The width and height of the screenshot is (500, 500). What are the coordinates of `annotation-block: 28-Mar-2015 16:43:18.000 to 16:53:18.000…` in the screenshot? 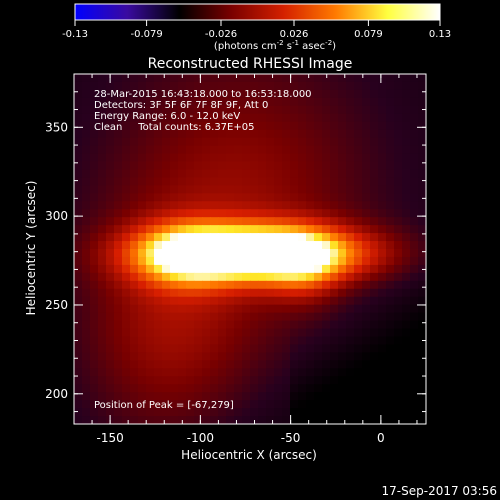 It's located at (203, 111).